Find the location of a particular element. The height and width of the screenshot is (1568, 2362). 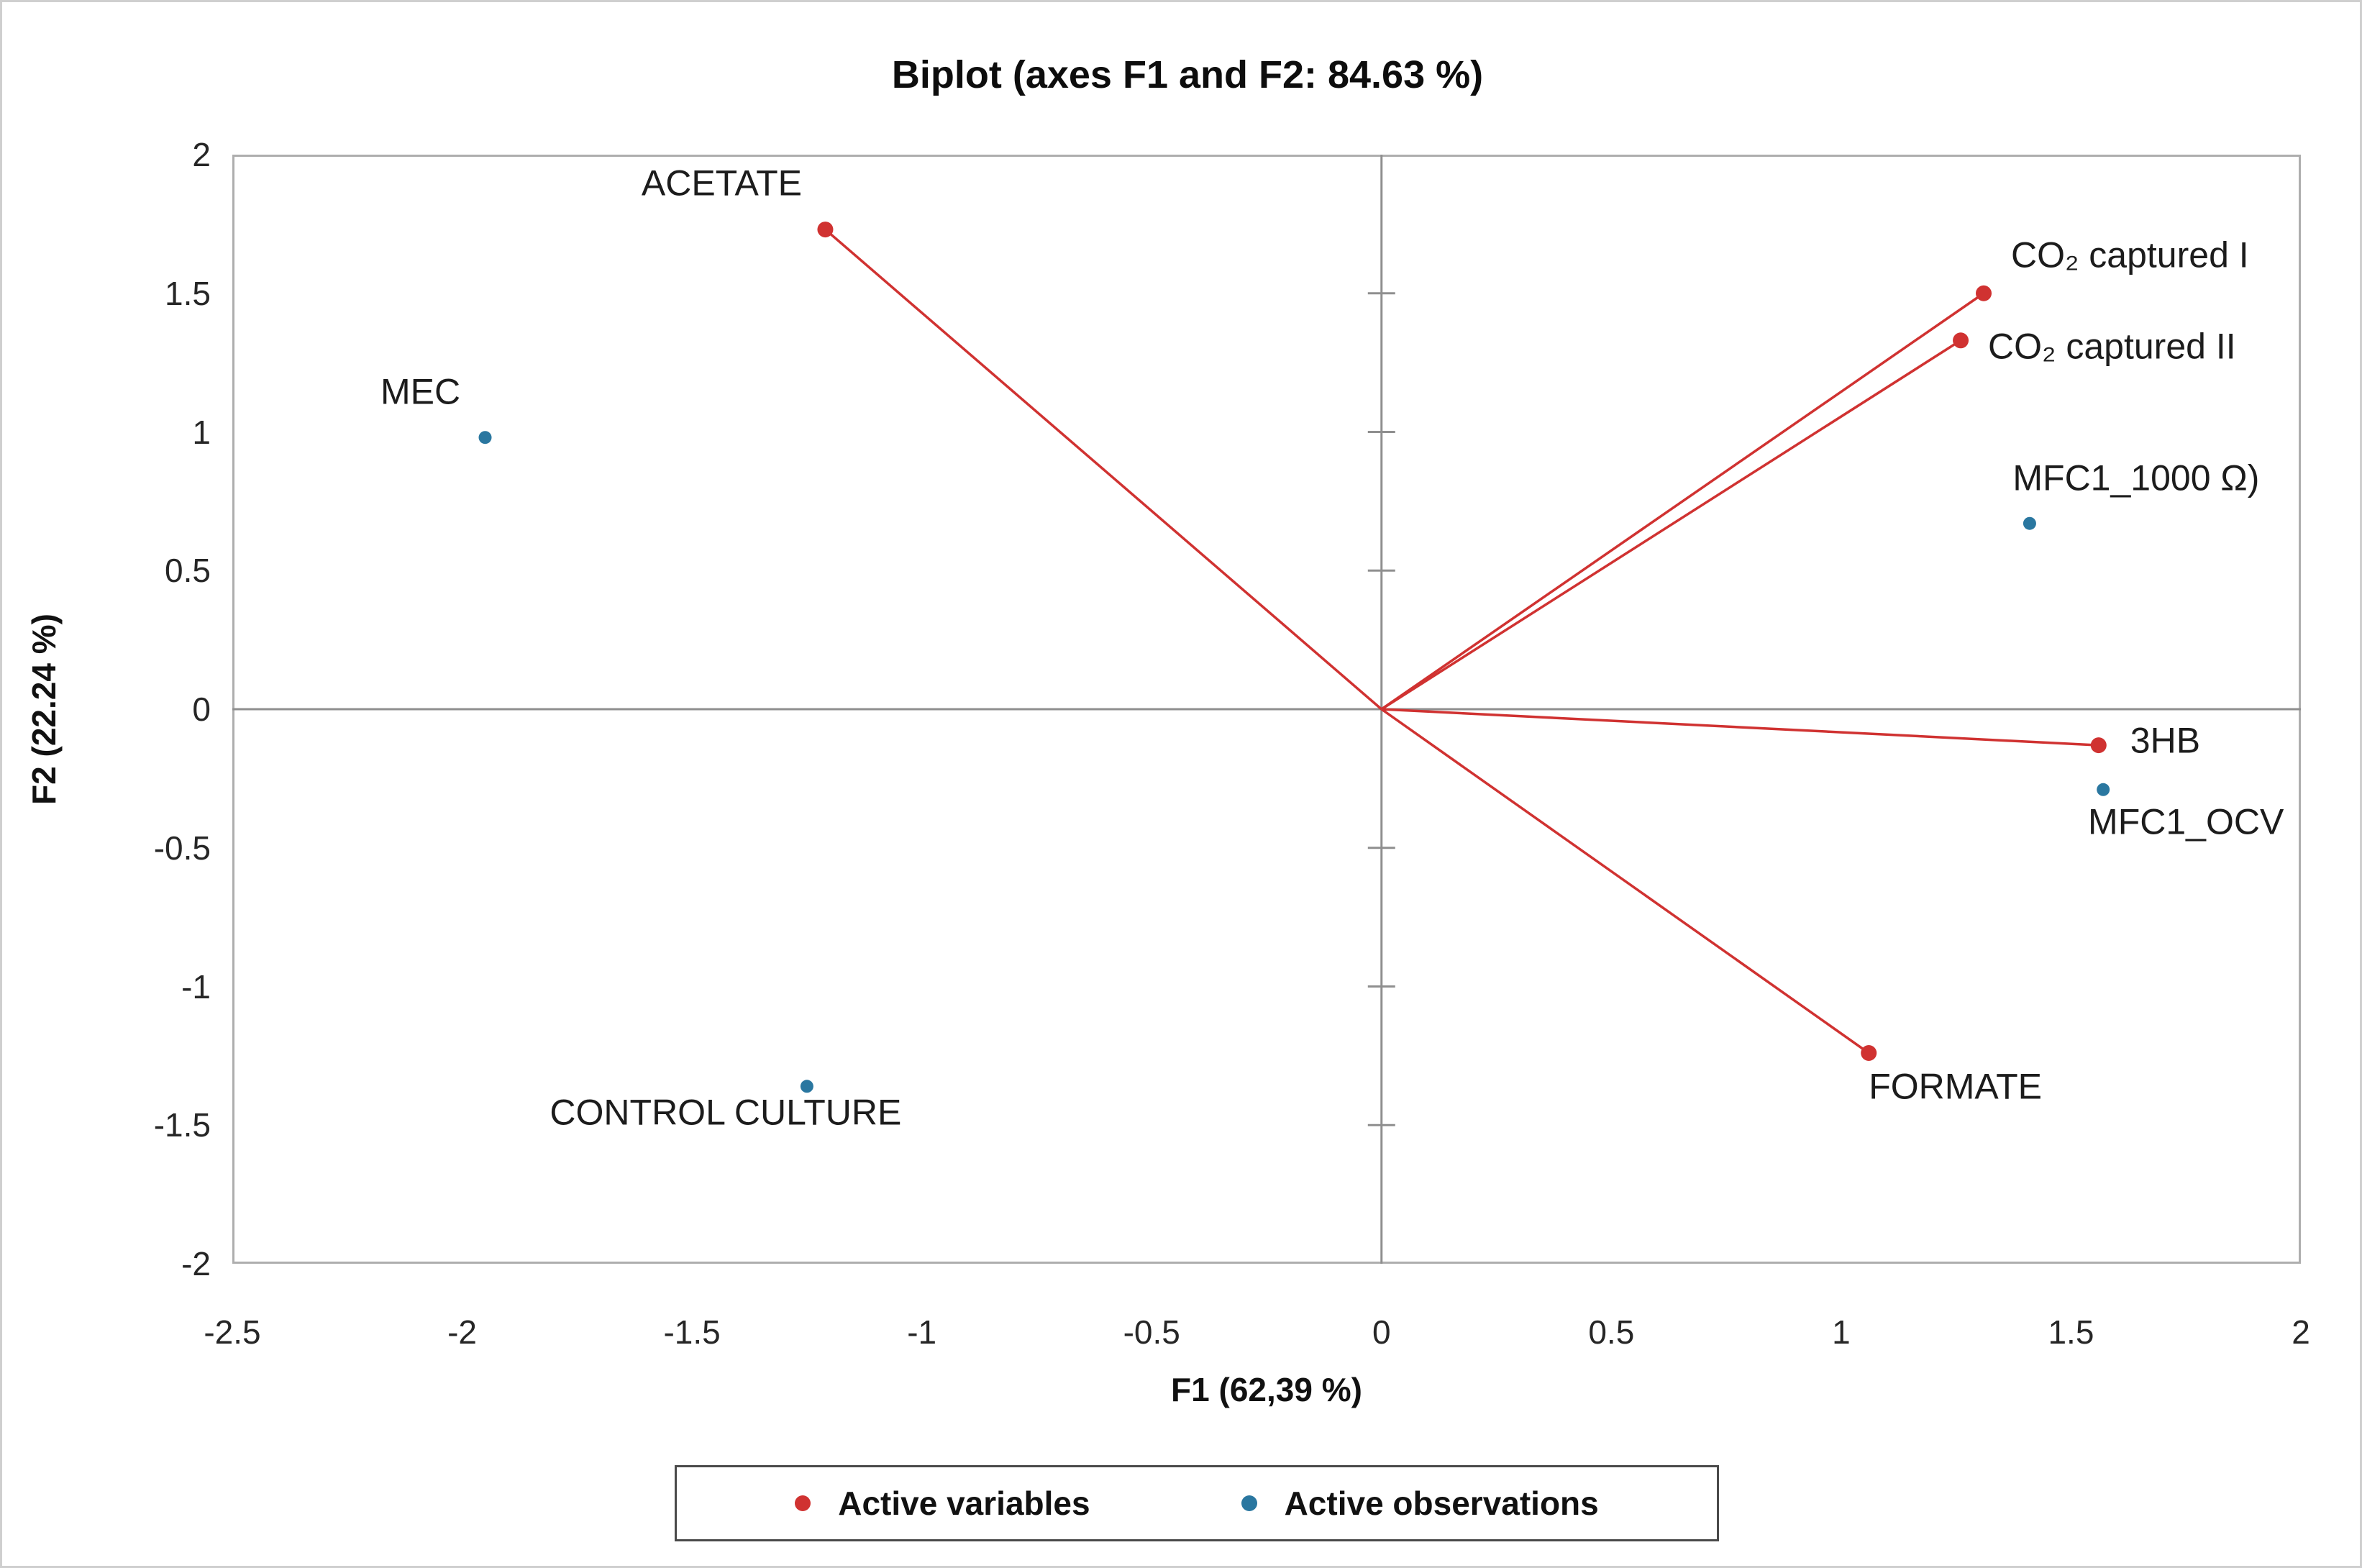

legend-item-active-observations: Active observations is located at coordinates (1420, 1504).